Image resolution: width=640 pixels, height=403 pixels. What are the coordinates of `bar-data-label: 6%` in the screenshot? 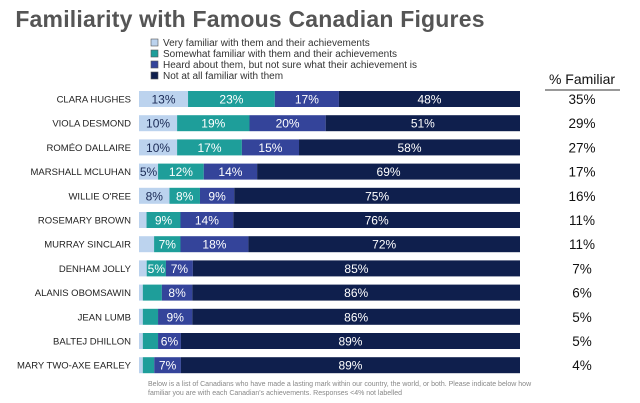 It's located at (170, 342).